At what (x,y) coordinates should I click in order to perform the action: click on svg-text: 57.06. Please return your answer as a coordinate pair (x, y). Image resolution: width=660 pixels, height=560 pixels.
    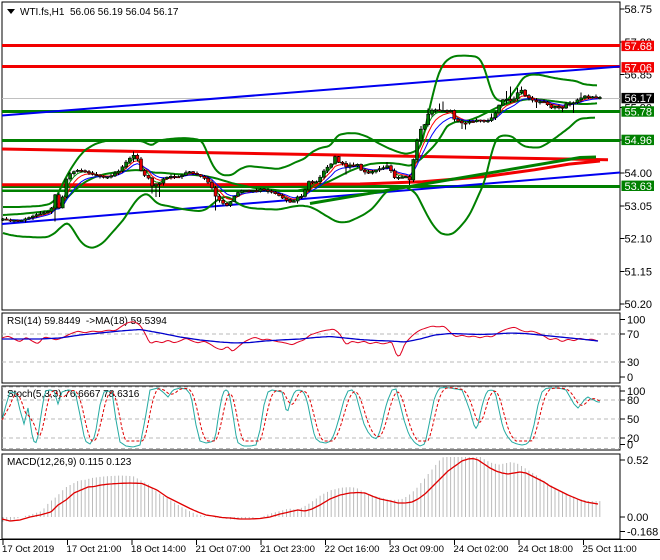
    Looking at the image, I should click on (639, 68).